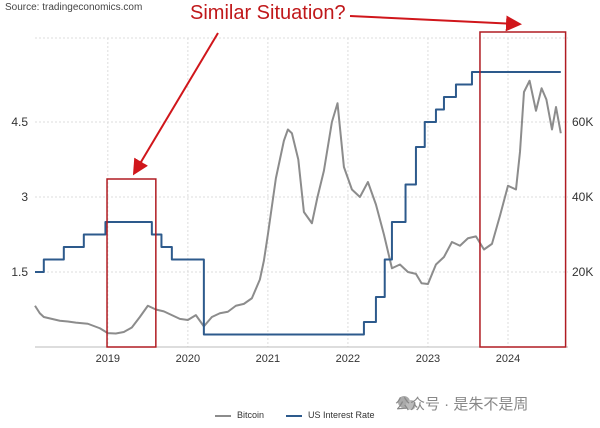 The height and width of the screenshot is (428, 600). Describe the element at coordinates (462, 404) in the screenshot. I see `watermark: 公众号 · 是朱不是周` at that location.